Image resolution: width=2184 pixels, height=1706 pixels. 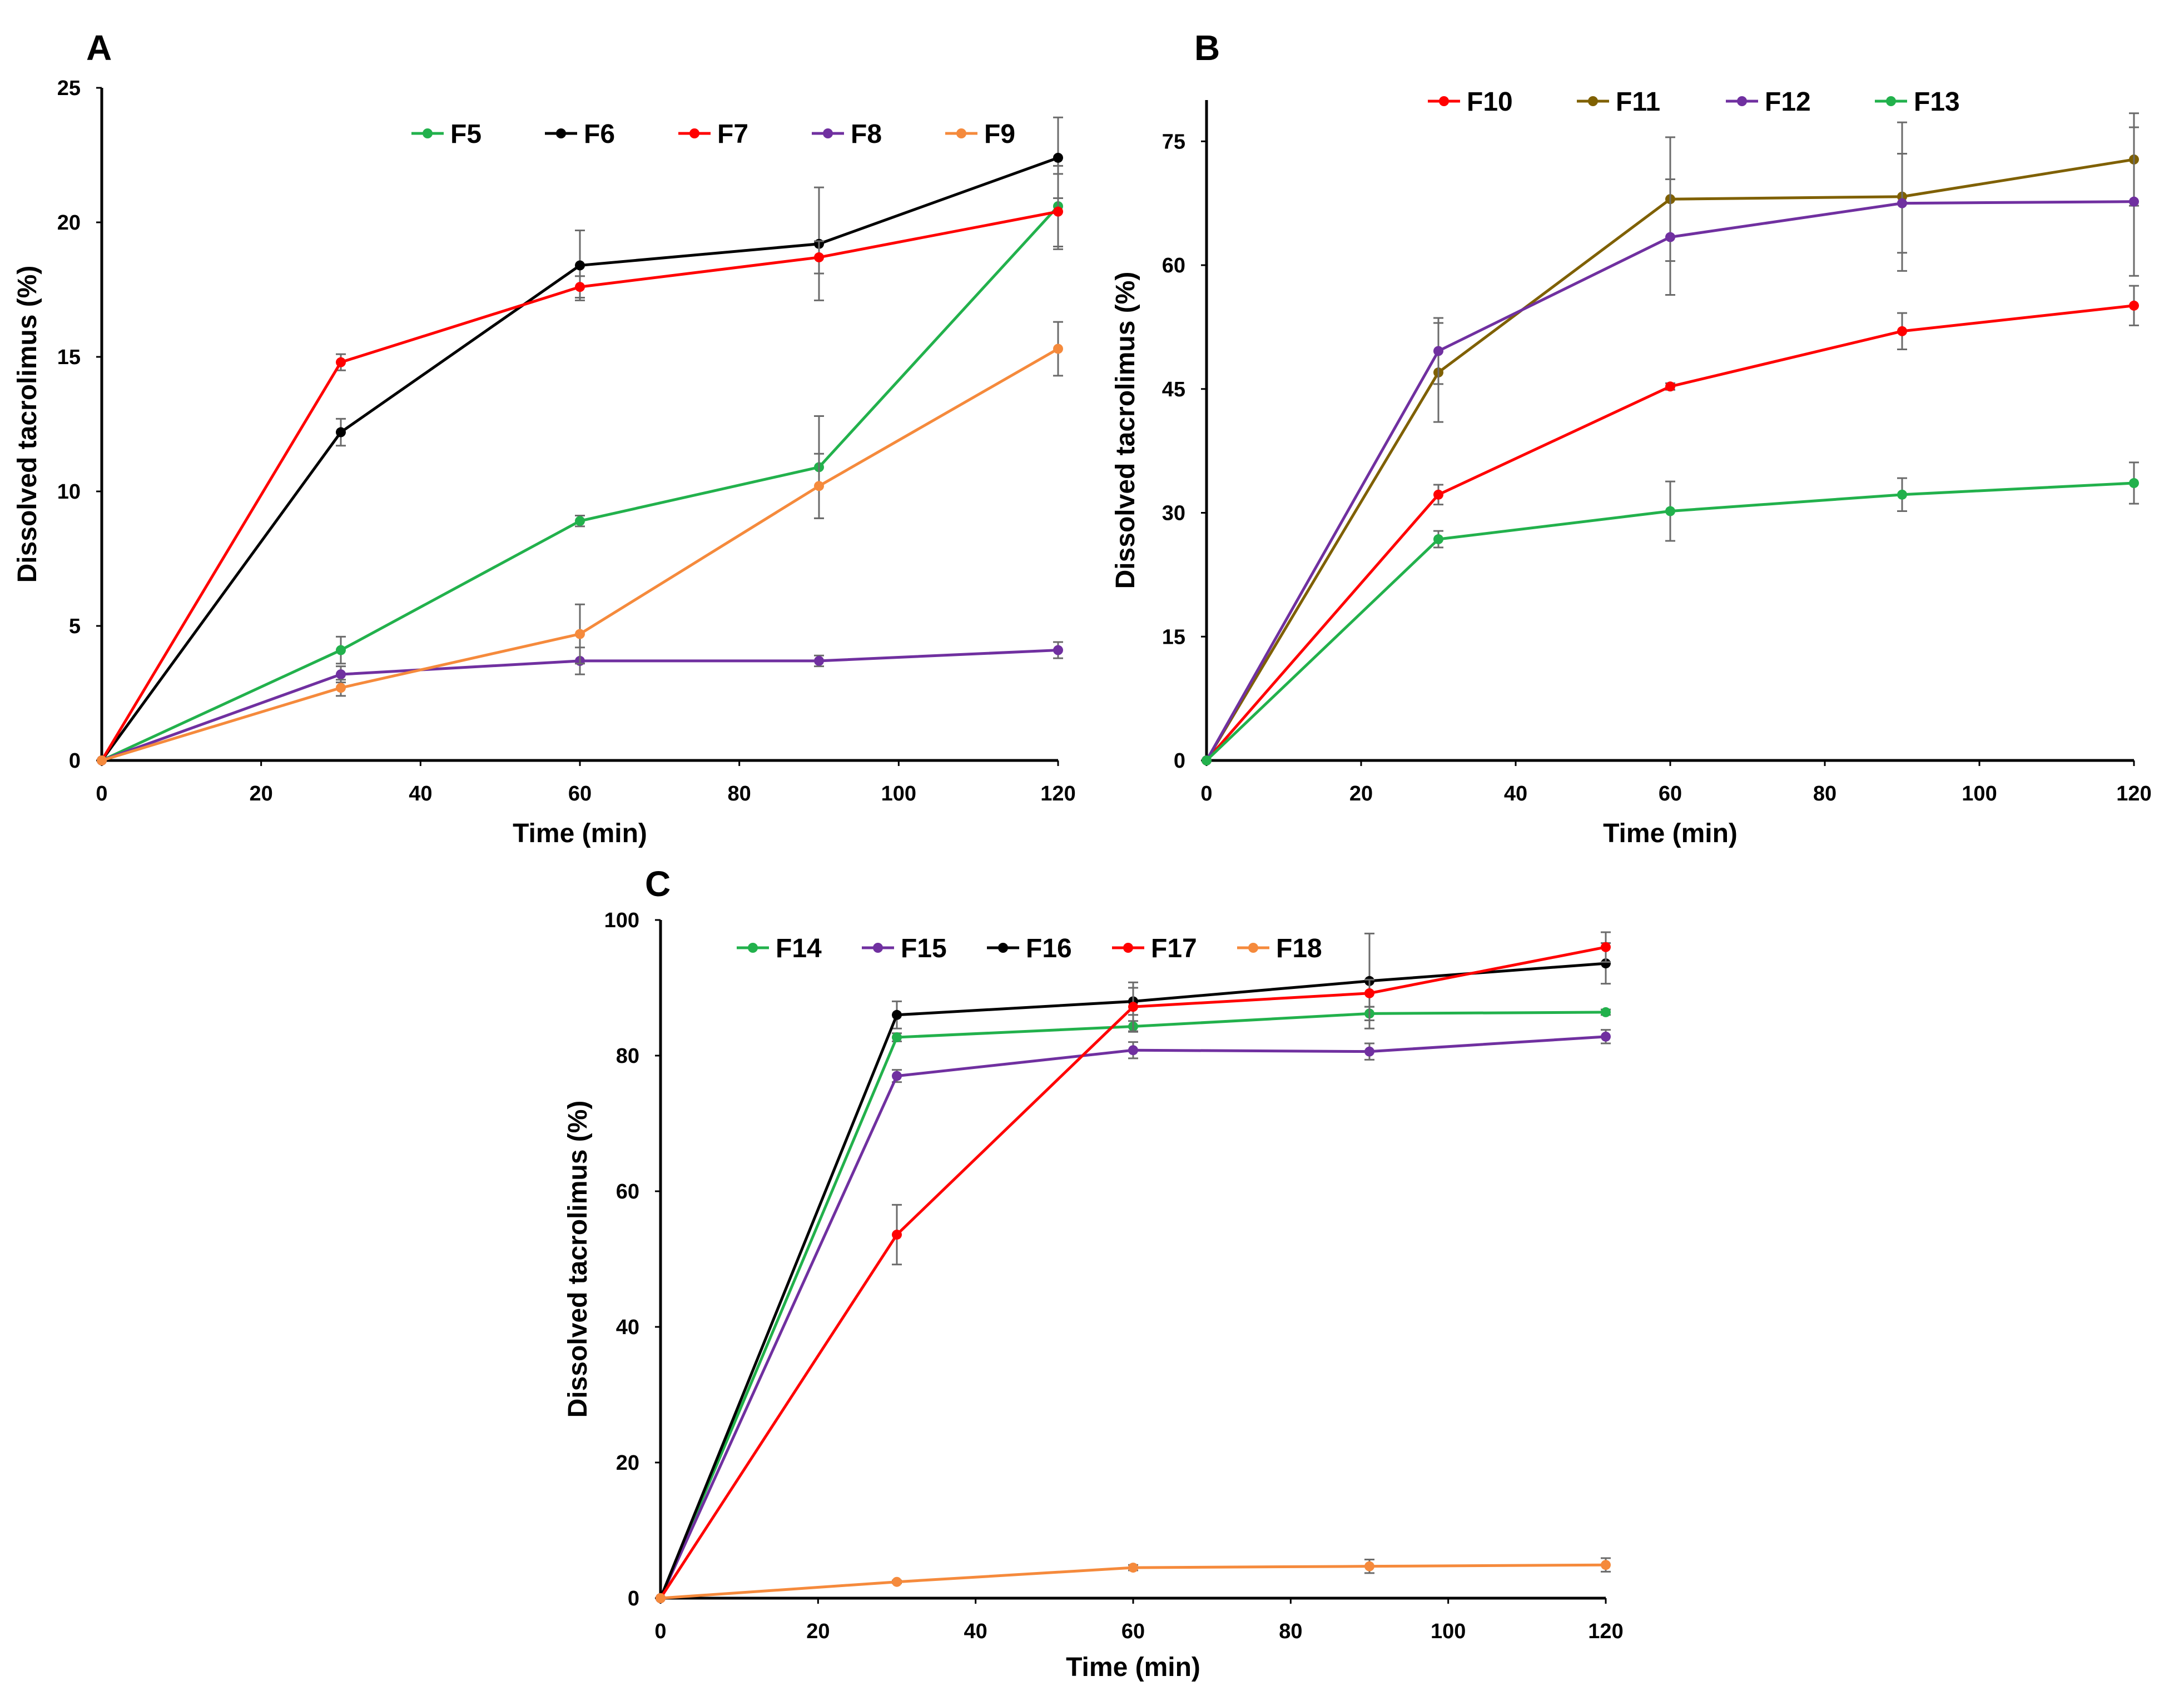 What do you see at coordinates (627, 1463) in the screenshot?
I see `y-tick-label: 20` at bounding box center [627, 1463].